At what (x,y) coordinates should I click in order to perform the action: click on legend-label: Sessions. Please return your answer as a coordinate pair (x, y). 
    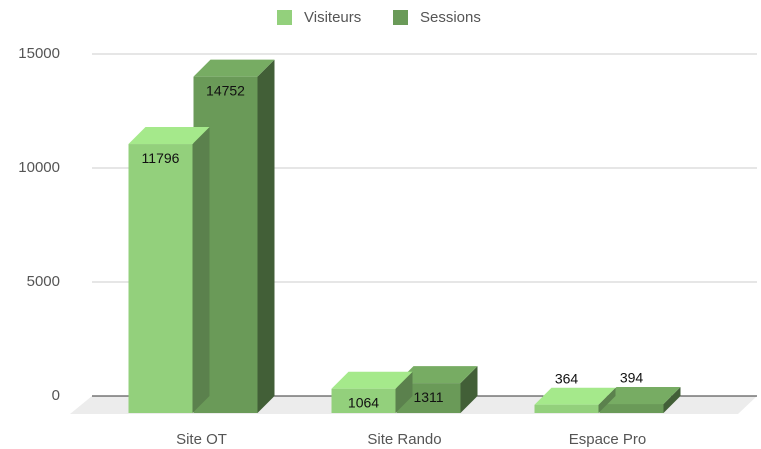
    Looking at the image, I should click on (450, 17).